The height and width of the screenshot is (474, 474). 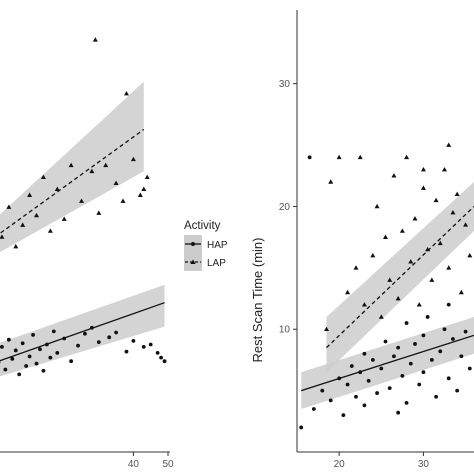 I want to click on x-tick-label: 40, so click(x=134, y=464).